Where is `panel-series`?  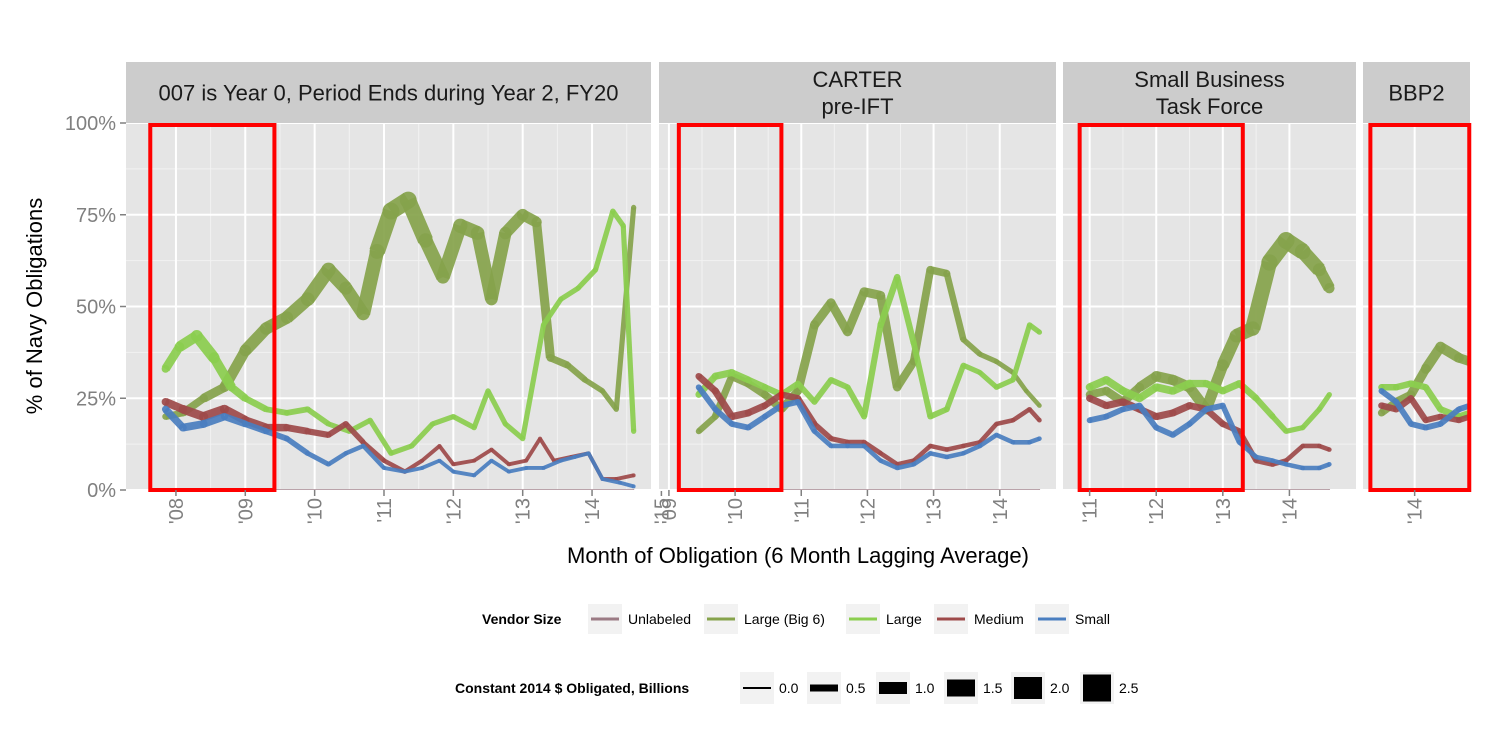
panel-series is located at coordinates (869, 377).